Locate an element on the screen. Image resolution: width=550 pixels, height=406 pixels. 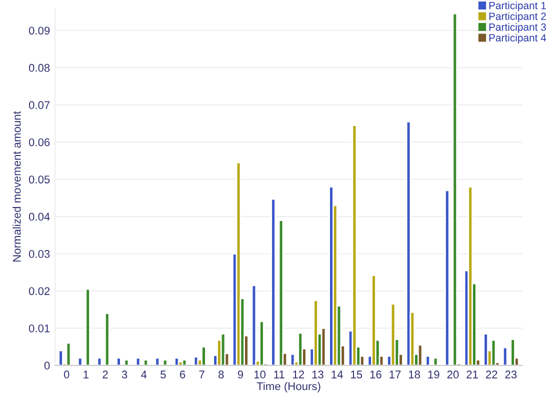
x-tick-label: 21 is located at coordinates (472, 374).